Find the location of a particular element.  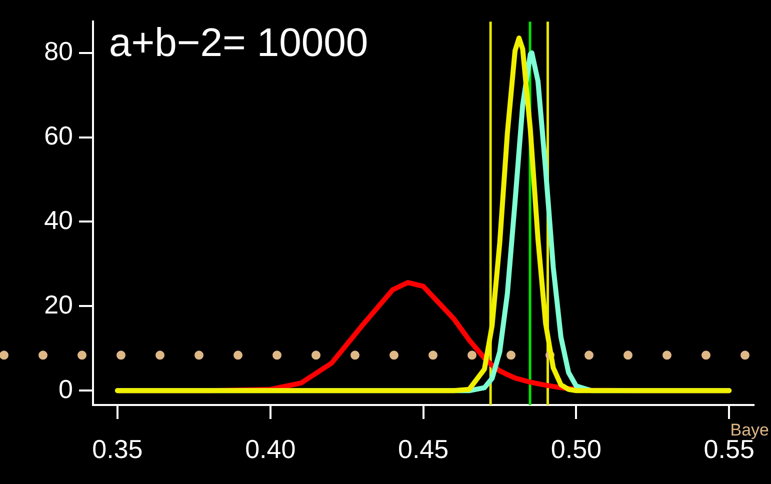

y-tick-label: 40 is located at coordinates (58, 219).